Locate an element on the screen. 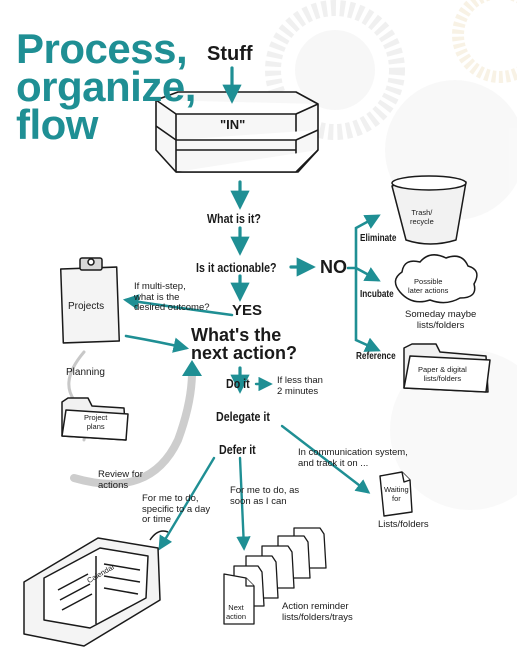 The width and height of the screenshot is (517, 666). review-for-actions-label: Review for actions is located at coordinates (120, 480).